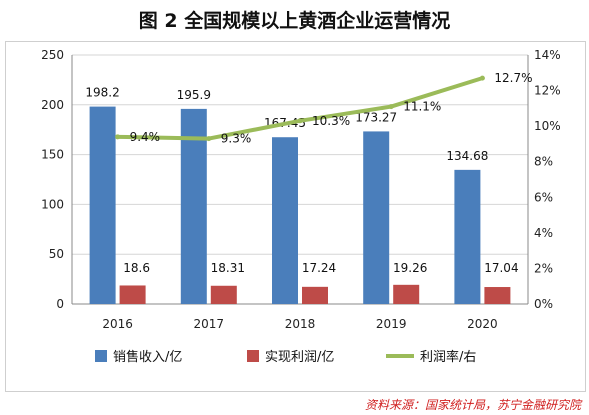 The height and width of the screenshot is (415, 589). What do you see at coordinates (543, 197) in the screenshot?
I see `y-right-tick-label: 6%` at bounding box center [543, 197].